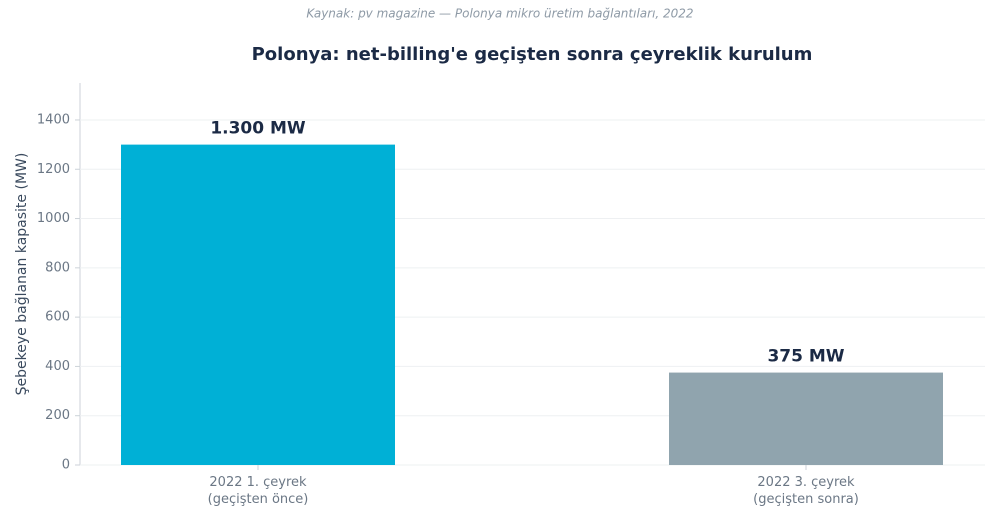 The width and height of the screenshot is (1000, 520). Describe the element at coordinates (805, 357) in the screenshot. I see `value-label: 375 MW` at that location.